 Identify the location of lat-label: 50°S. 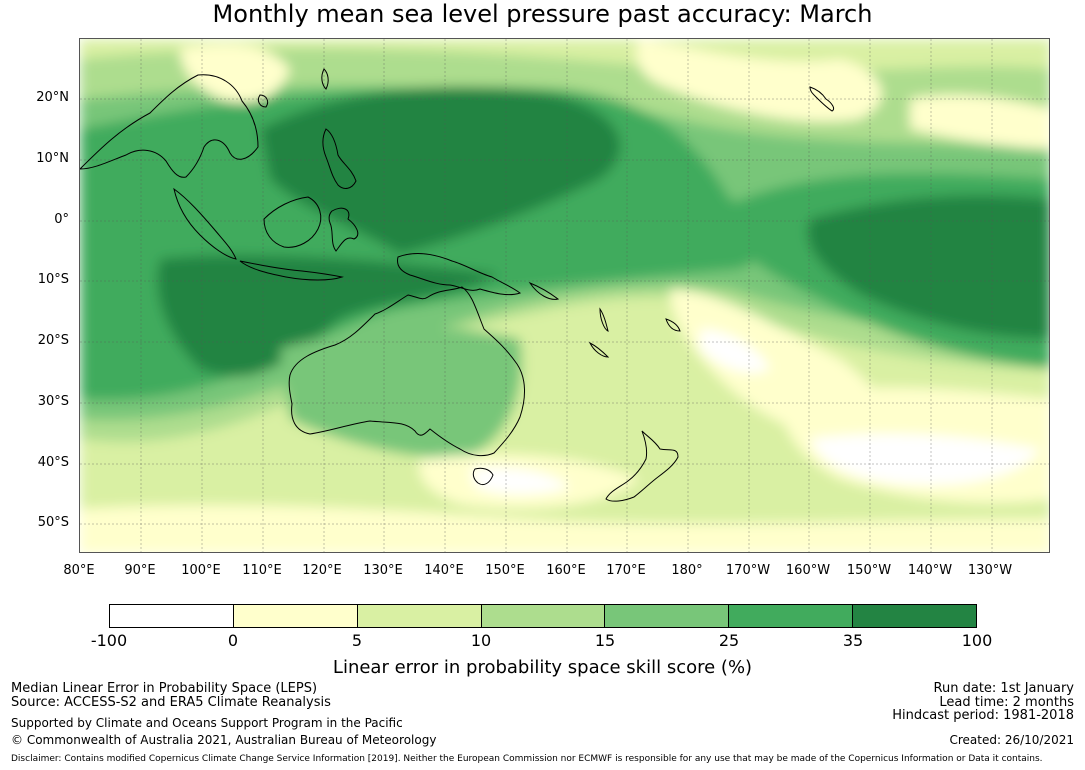
(53, 522).